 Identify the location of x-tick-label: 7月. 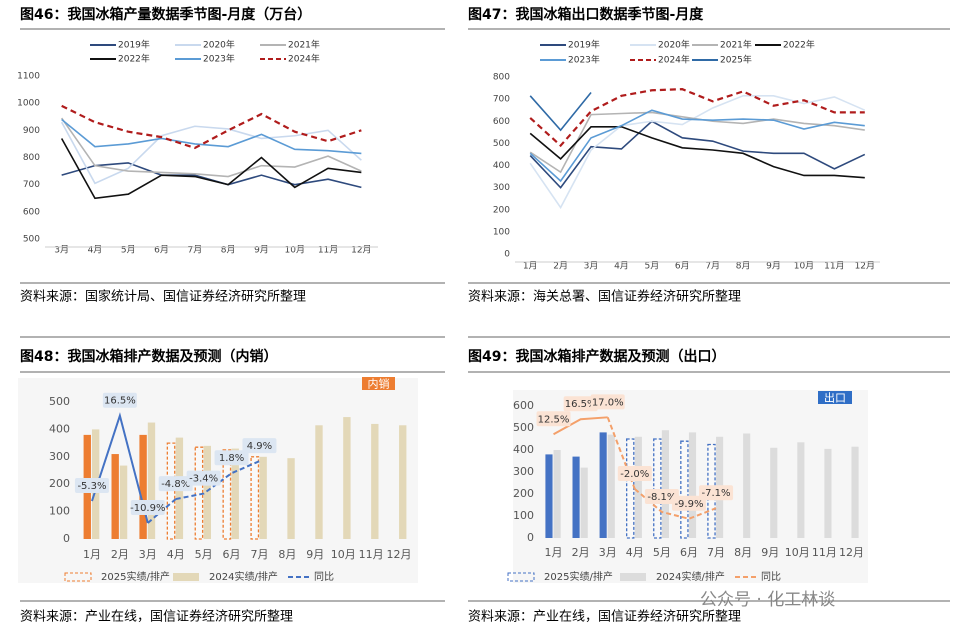
(259, 554).